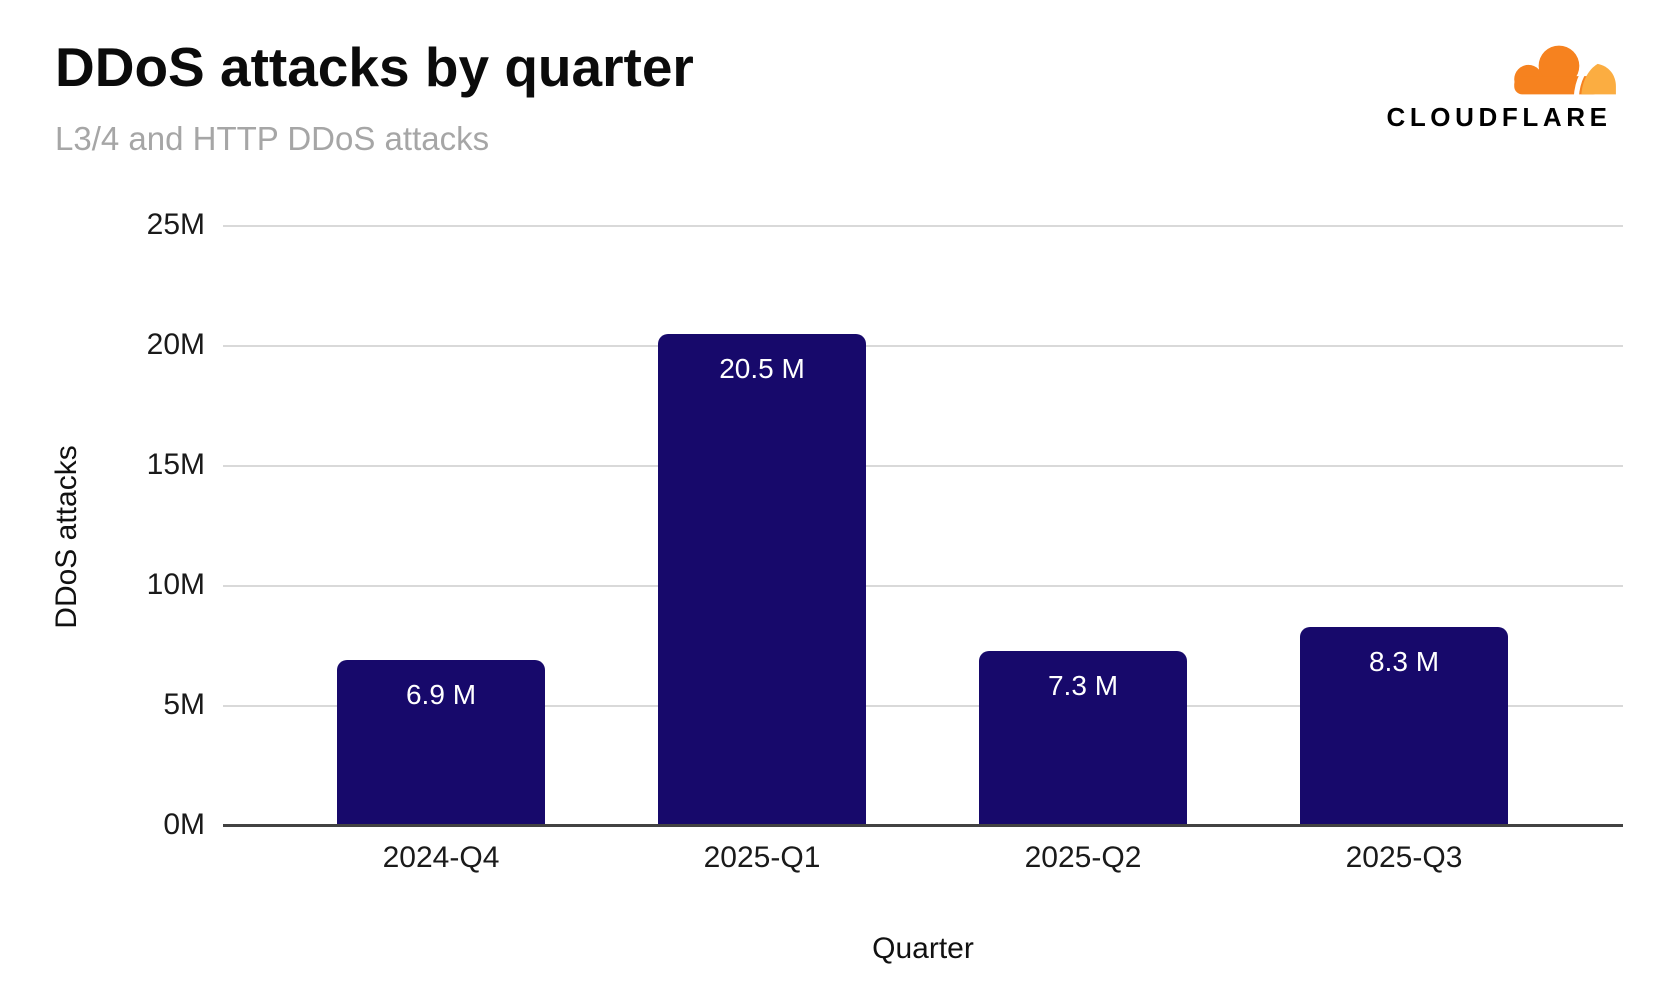 The image size is (1678, 998). I want to click on cloudflare-logo: CLOUDFLARE, so click(1499, 87).